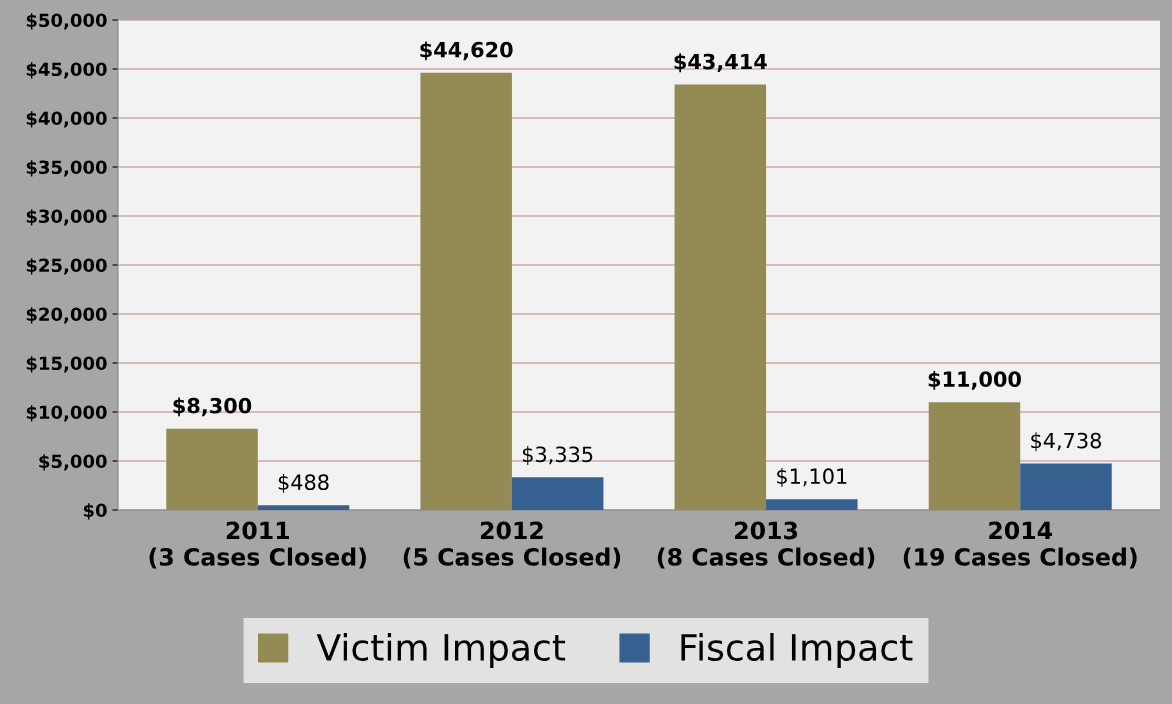 The height and width of the screenshot is (704, 1172). What do you see at coordinates (66, 168) in the screenshot?
I see `y-tick-label: $35,000` at bounding box center [66, 168].